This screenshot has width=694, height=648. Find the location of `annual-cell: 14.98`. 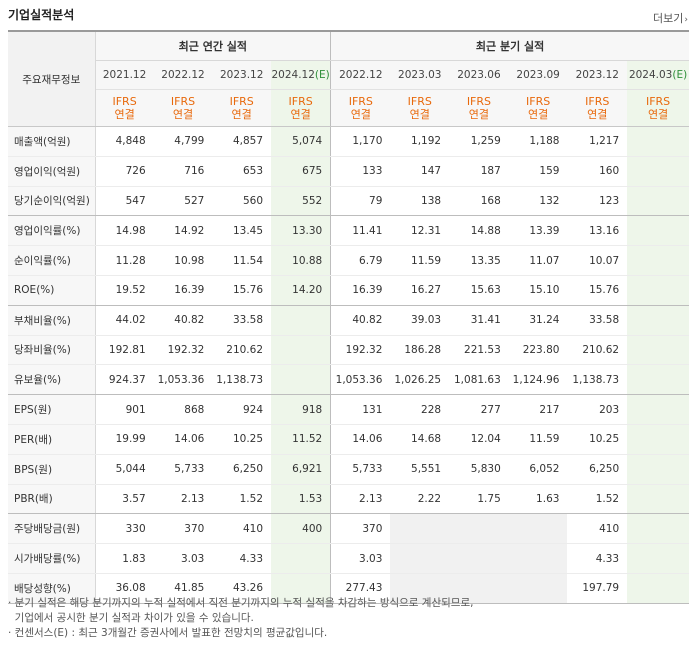

annual-cell: 14.98 is located at coordinates (124, 231).